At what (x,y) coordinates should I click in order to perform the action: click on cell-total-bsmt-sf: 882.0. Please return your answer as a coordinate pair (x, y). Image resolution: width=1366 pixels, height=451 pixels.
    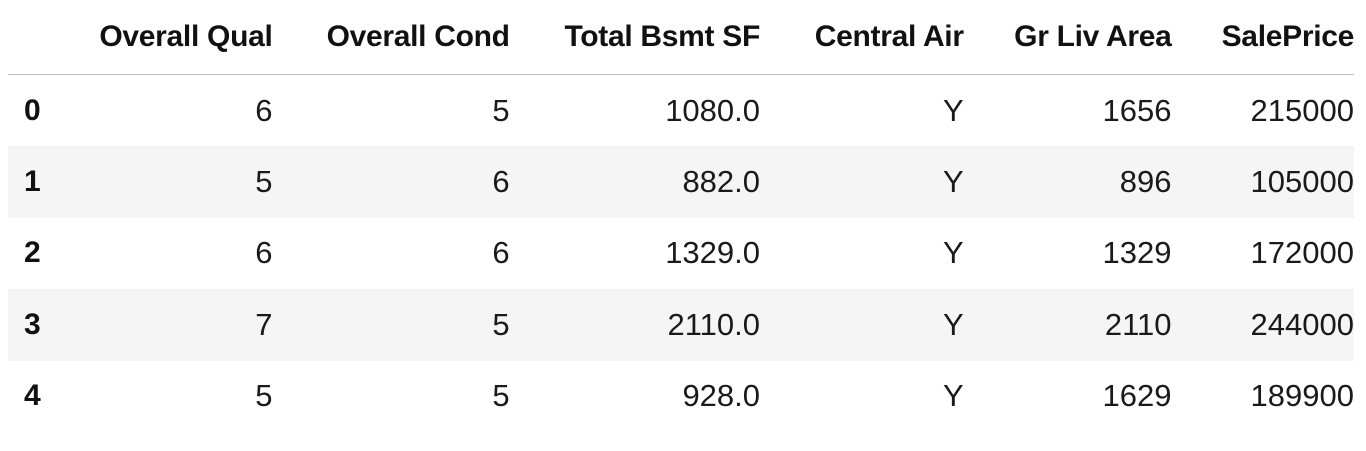
    Looking at the image, I should click on (721, 181).